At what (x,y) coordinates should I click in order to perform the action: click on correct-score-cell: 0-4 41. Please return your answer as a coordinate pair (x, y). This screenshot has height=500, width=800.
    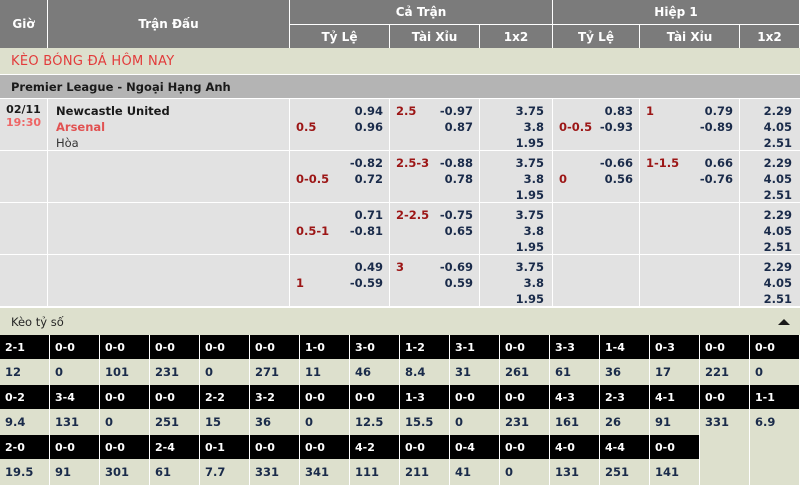
    Looking at the image, I should click on (475, 460).